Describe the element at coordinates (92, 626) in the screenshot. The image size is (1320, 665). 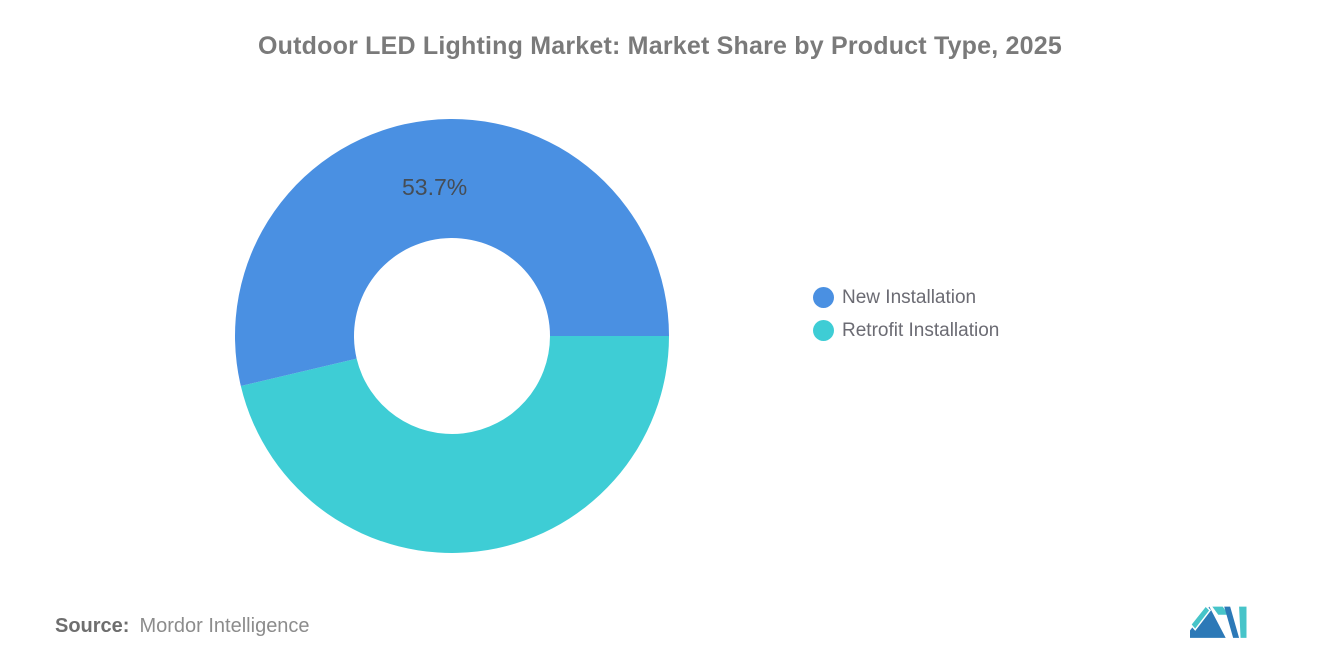
I see `source-label: Source:` at that location.